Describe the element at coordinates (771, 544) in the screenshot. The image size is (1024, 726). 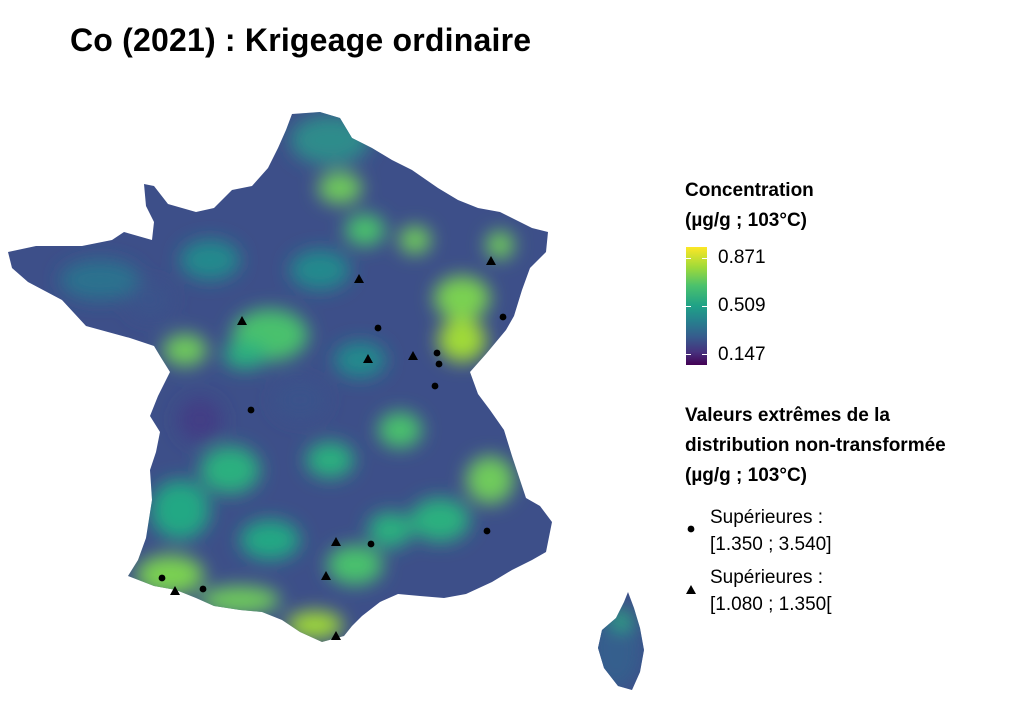
I see `circle-legend-line2: [1.350 ; 3.540]` at that location.